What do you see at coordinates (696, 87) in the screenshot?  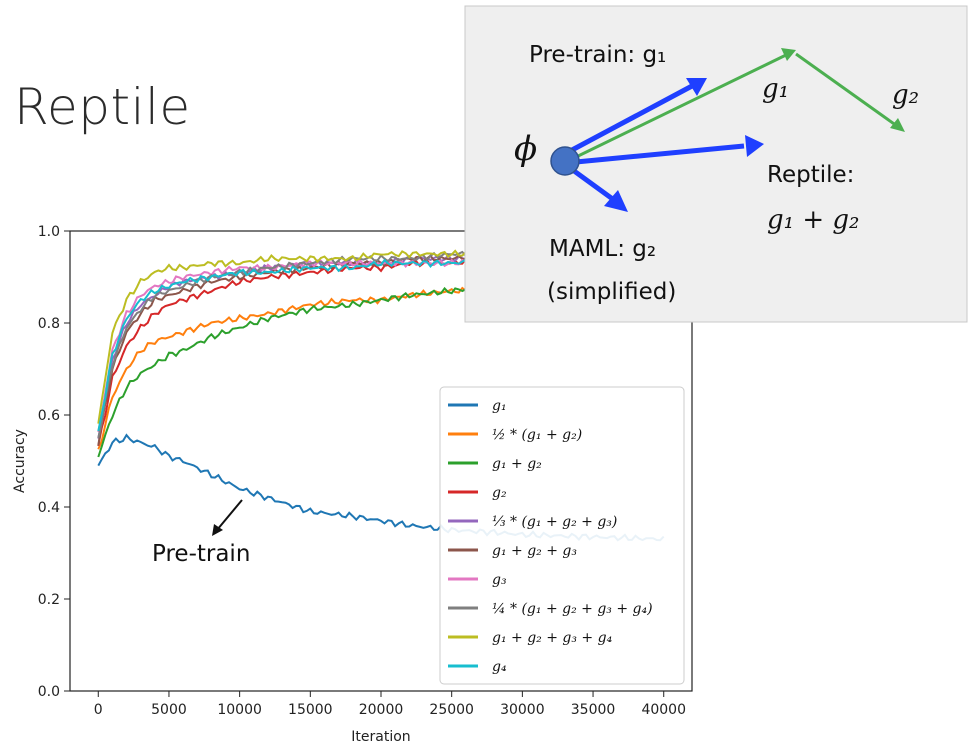 I see `blue-arrowhead-pretrain` at bounding box center [696, 87].